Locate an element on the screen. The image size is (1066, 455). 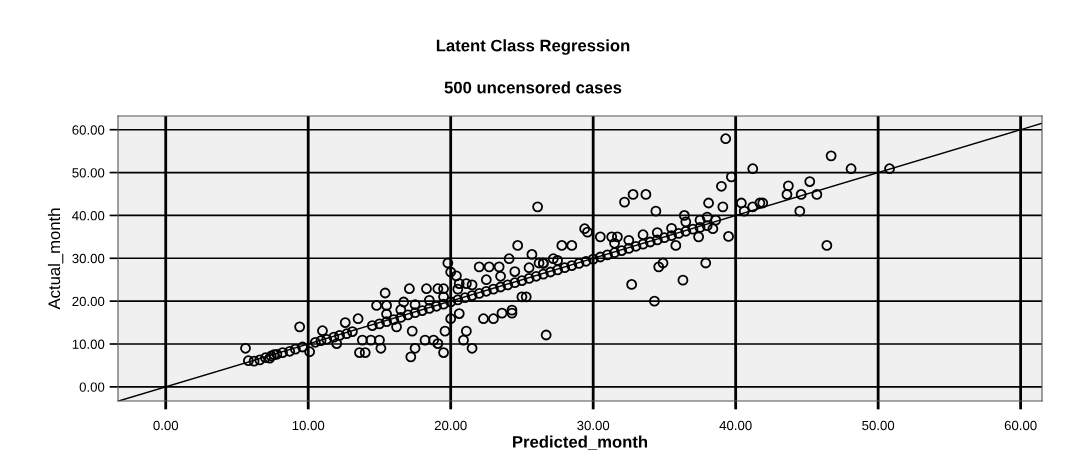
y-tick-label: 10.00 is located at coordinates (88, 344).